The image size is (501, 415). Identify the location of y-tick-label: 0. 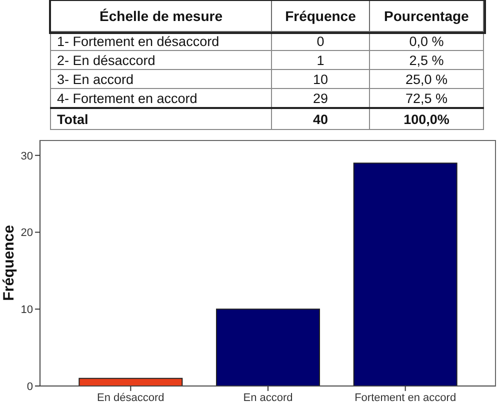
(29, 386).